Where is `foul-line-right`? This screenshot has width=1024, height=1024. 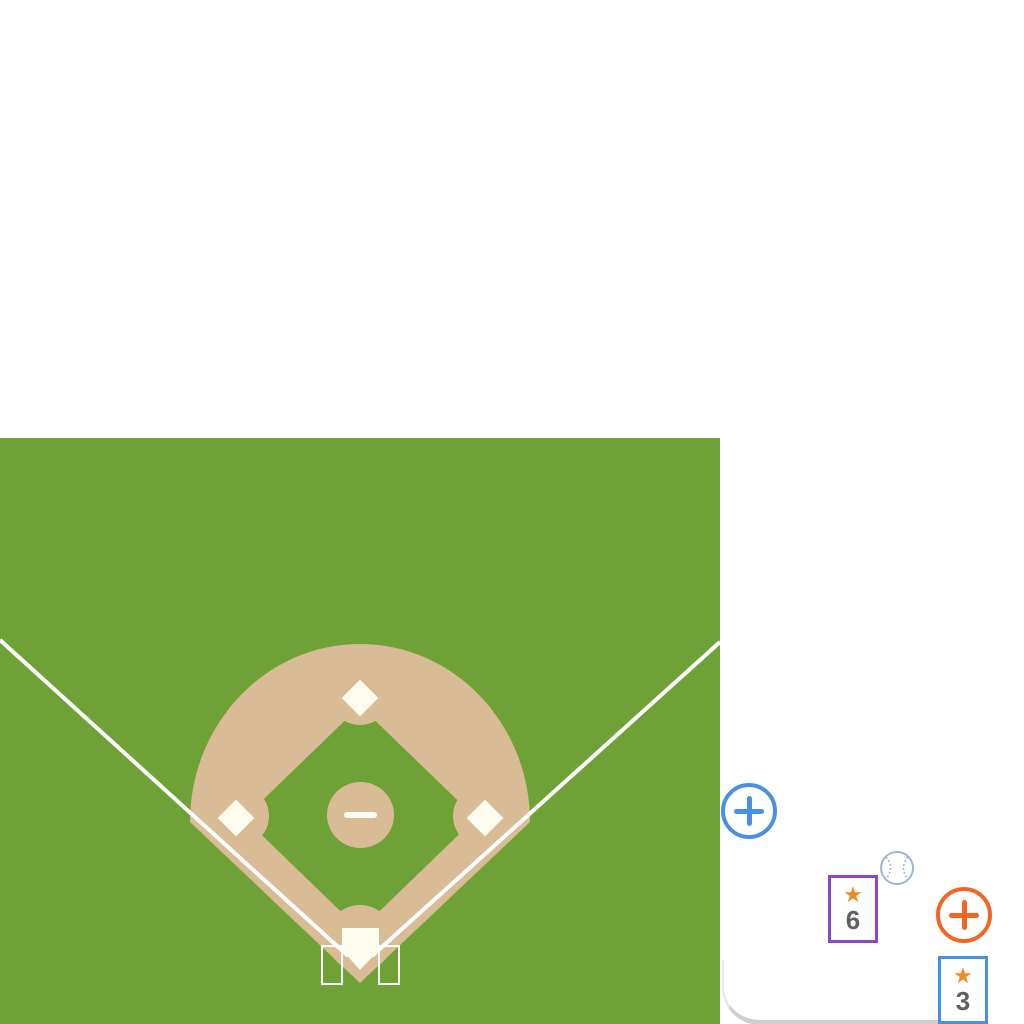
foul-line-right is located at coordinates (545, 799).